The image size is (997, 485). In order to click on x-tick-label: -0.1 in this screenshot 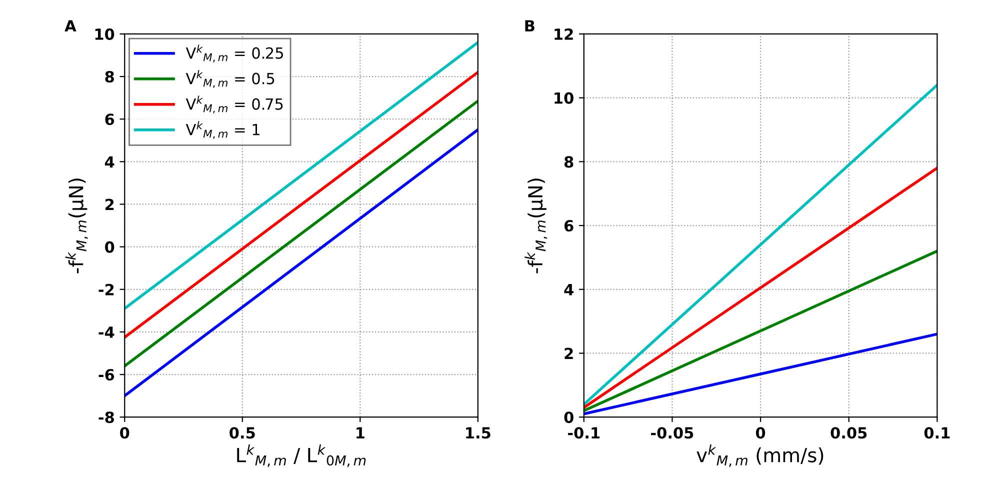, I will do `click(584, 433)`.